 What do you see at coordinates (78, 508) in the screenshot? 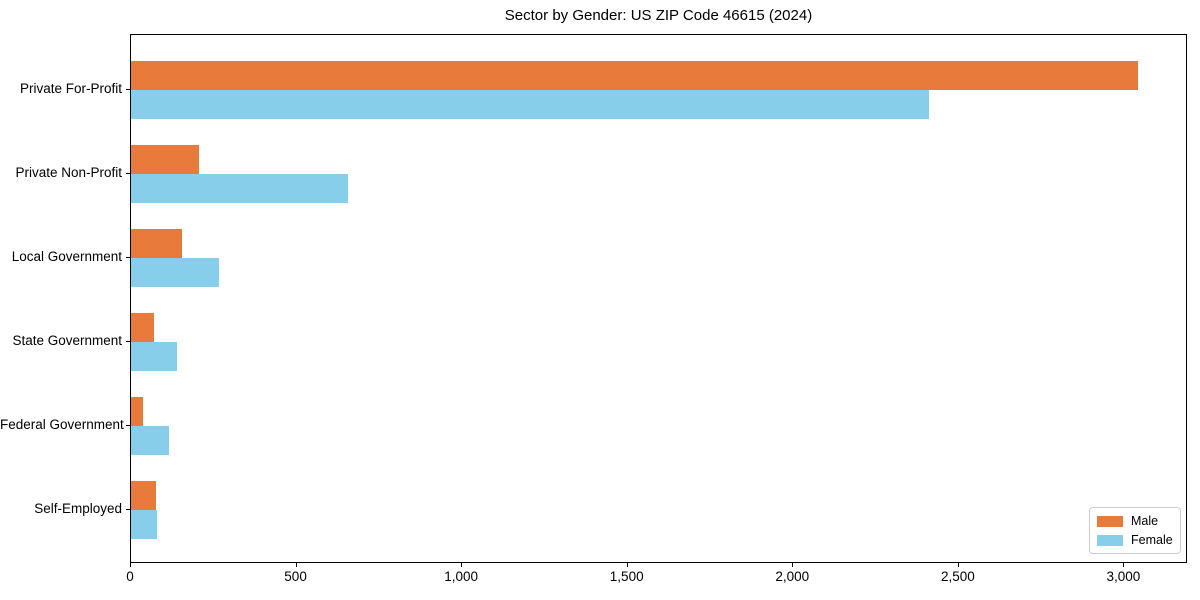
I see `y-axis-label-self-employed: Self-Employed` at bounding box center [78, 508].